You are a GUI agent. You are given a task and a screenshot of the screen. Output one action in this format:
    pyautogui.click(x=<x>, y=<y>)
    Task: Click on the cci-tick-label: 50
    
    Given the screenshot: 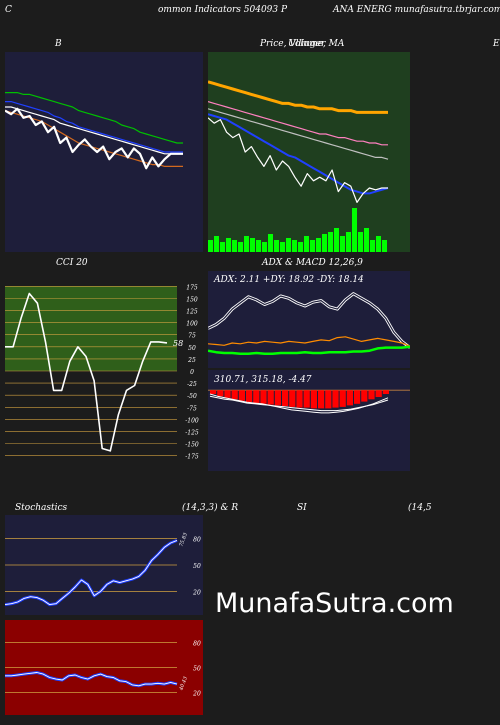 What is the action you would take?
    pyautogui.click(x=192, y=348)
    